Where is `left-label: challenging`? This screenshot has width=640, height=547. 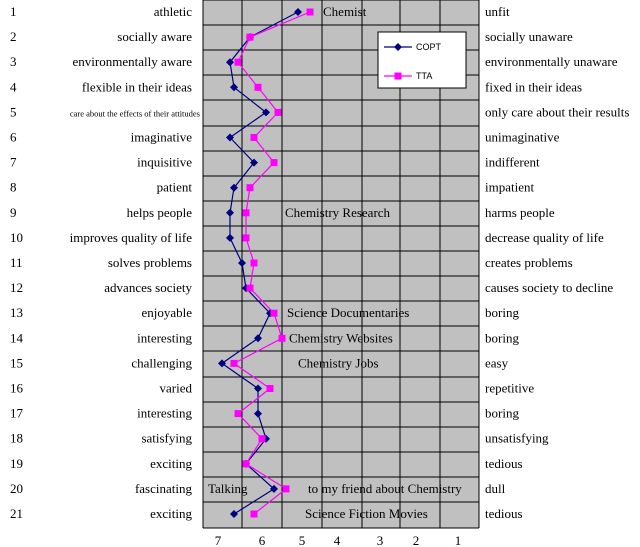 left-label: challenging is located at coordinates (161, 362).